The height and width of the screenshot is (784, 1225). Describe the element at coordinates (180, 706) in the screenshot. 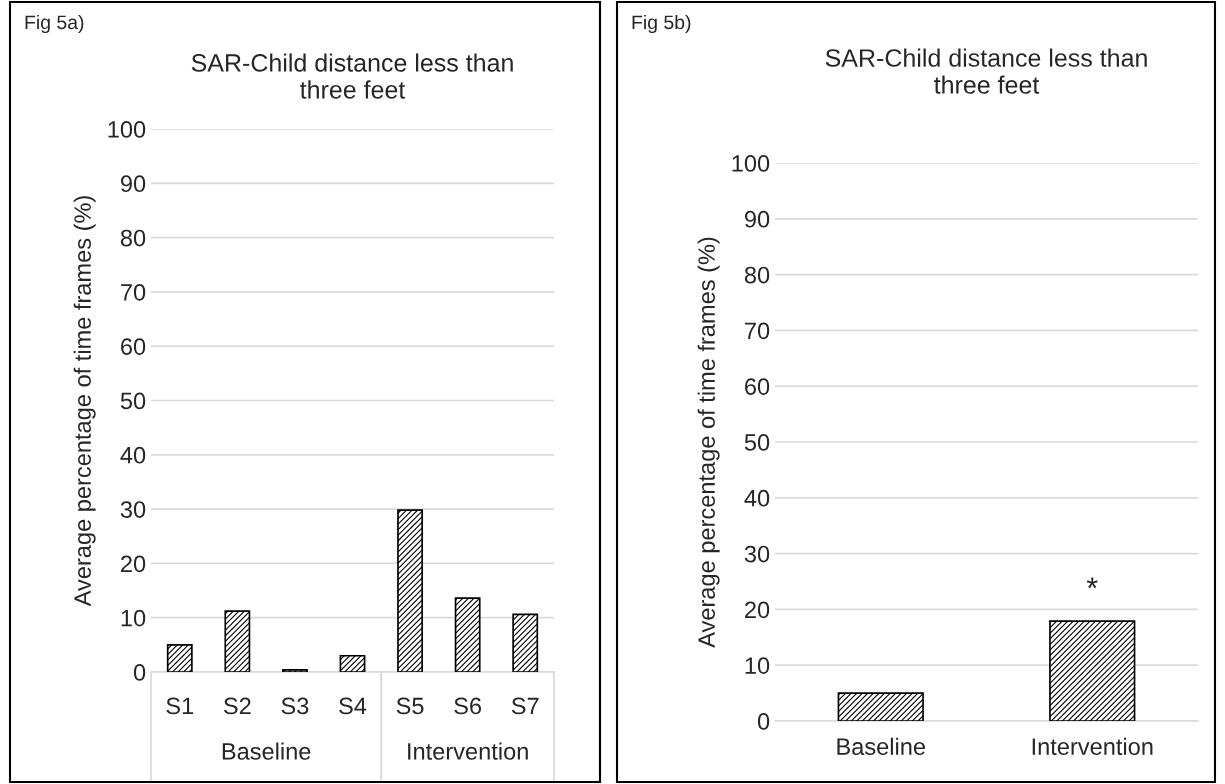

I see `x-tick-label: S1` at that location.